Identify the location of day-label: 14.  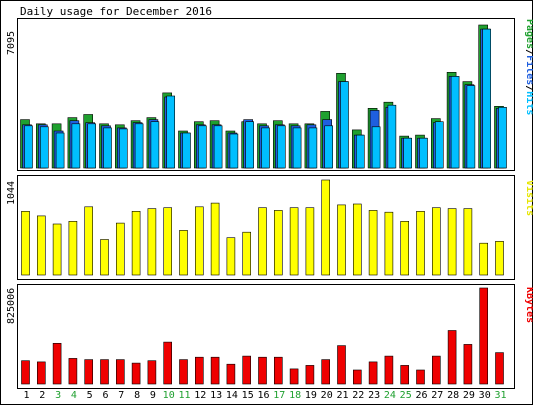
(232, 395).